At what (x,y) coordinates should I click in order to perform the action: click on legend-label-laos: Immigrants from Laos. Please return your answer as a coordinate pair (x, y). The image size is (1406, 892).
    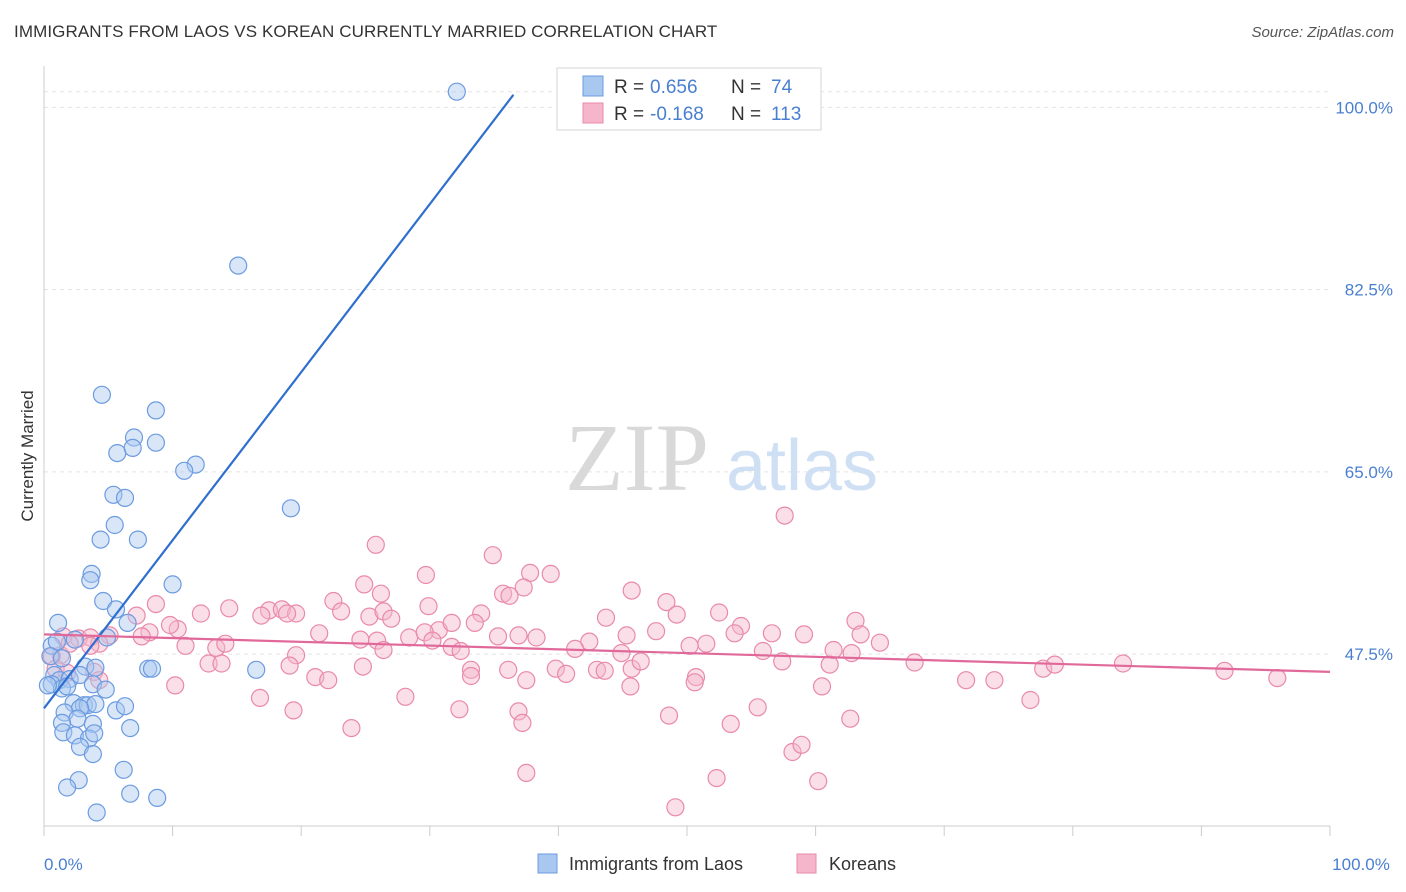
    Looking at the image, I should click on (656, 864).